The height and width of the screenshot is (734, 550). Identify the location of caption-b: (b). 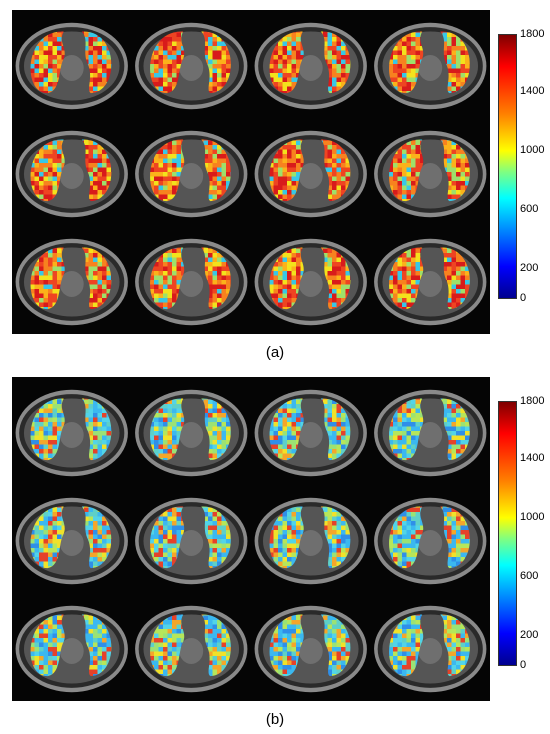
(275, 719).